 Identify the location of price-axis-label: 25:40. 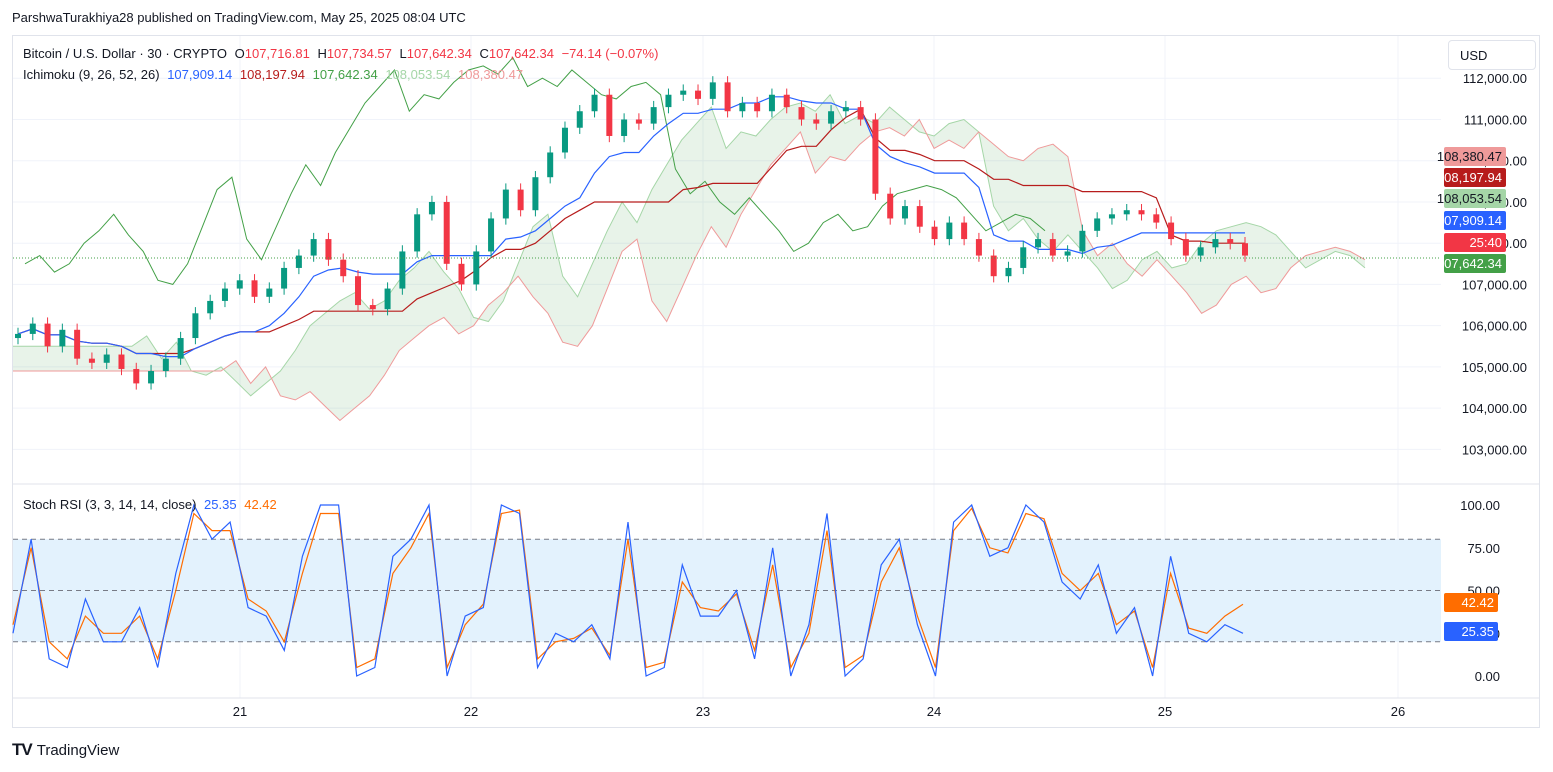
(1485, 242).